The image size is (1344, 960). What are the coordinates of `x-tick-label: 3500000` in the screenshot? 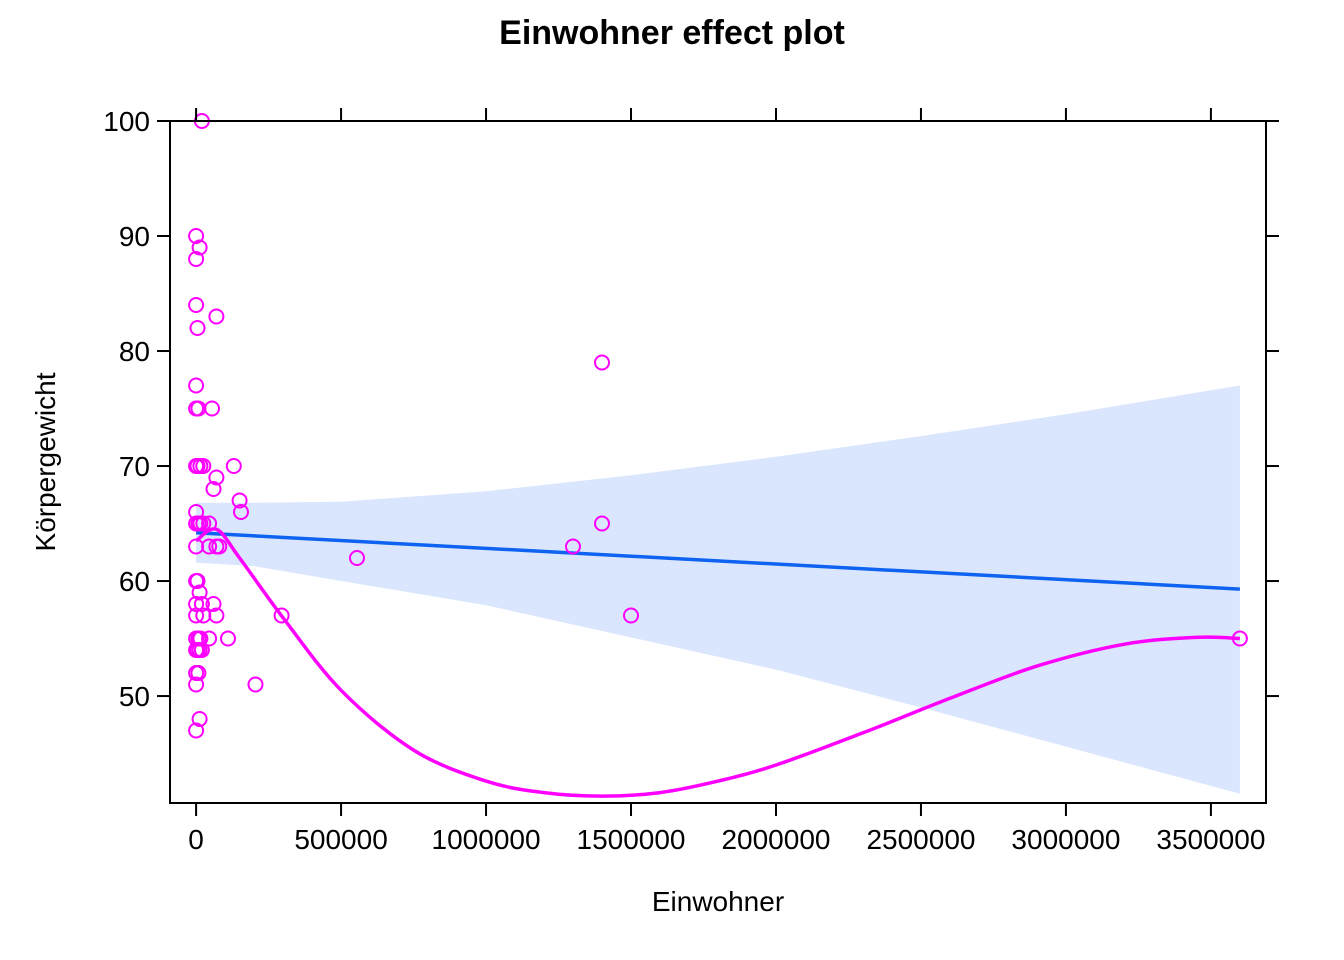 It's located at (1210, 839).